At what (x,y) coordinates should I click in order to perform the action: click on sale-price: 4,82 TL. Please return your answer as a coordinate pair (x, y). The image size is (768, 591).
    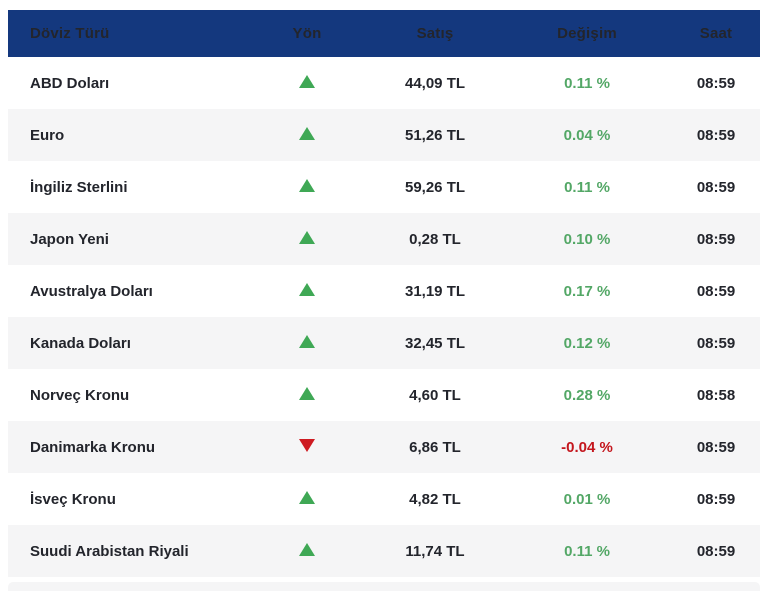
    Looking at the image, I should click on (435, 499).